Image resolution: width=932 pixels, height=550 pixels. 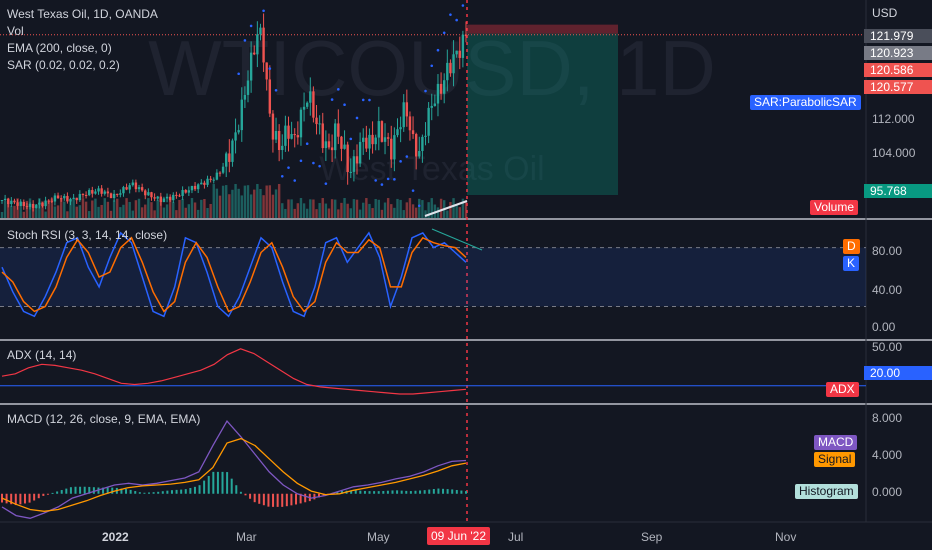 What do you see at coordinates (459, 536) in the screenshot?
I see `crosshair-date-tag: 09 Jun '22` at bounding box center [459, 536].